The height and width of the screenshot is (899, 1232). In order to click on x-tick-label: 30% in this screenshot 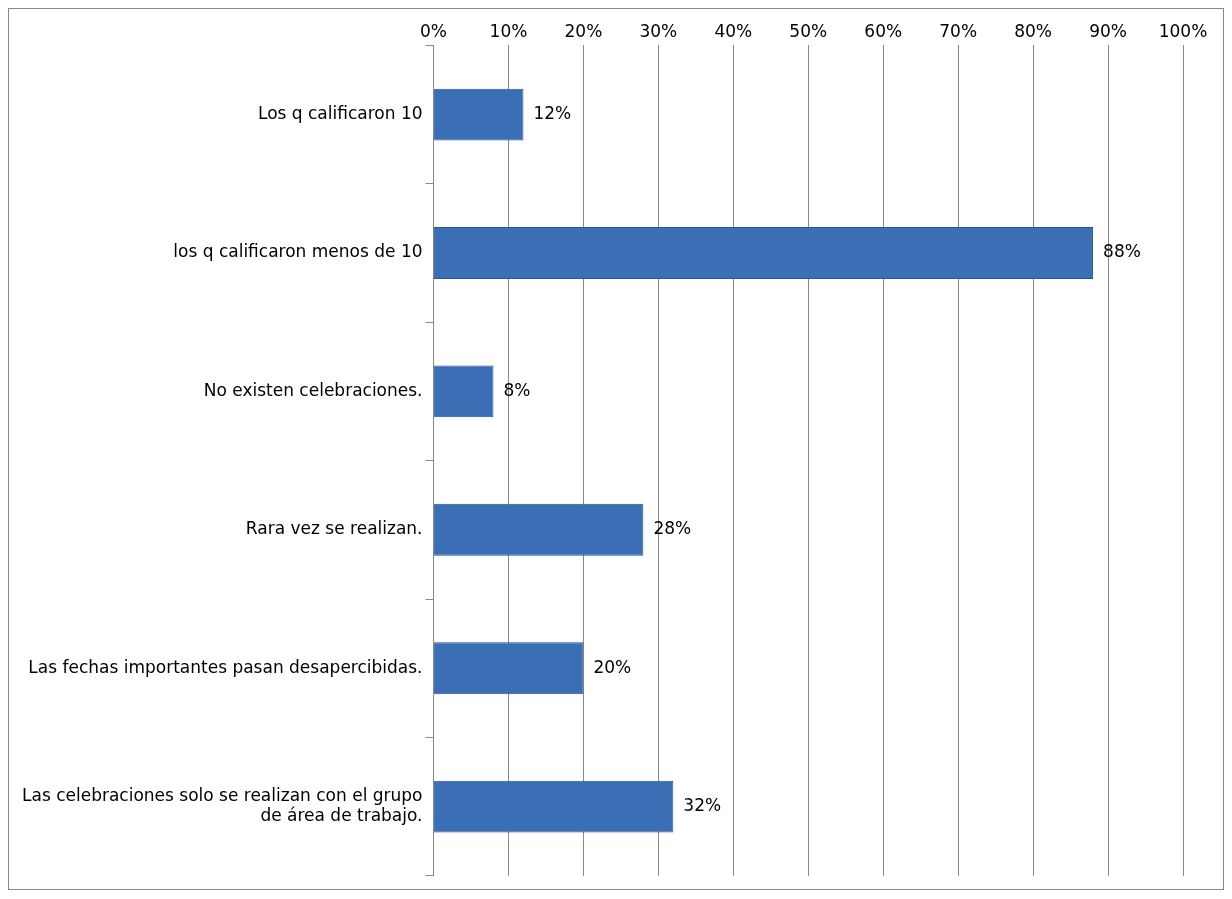, I will do `click(658, 30)`.